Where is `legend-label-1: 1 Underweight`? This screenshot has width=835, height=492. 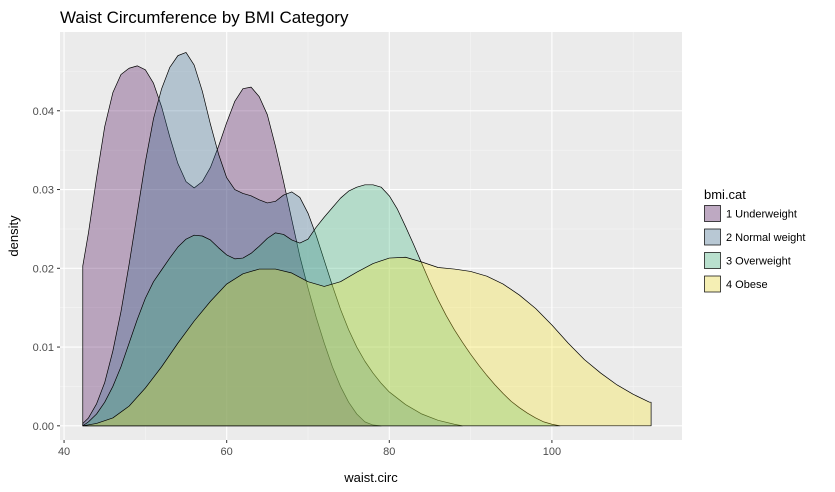
legend-label-1: 1 Underweight is located at coordinates (761, 215).